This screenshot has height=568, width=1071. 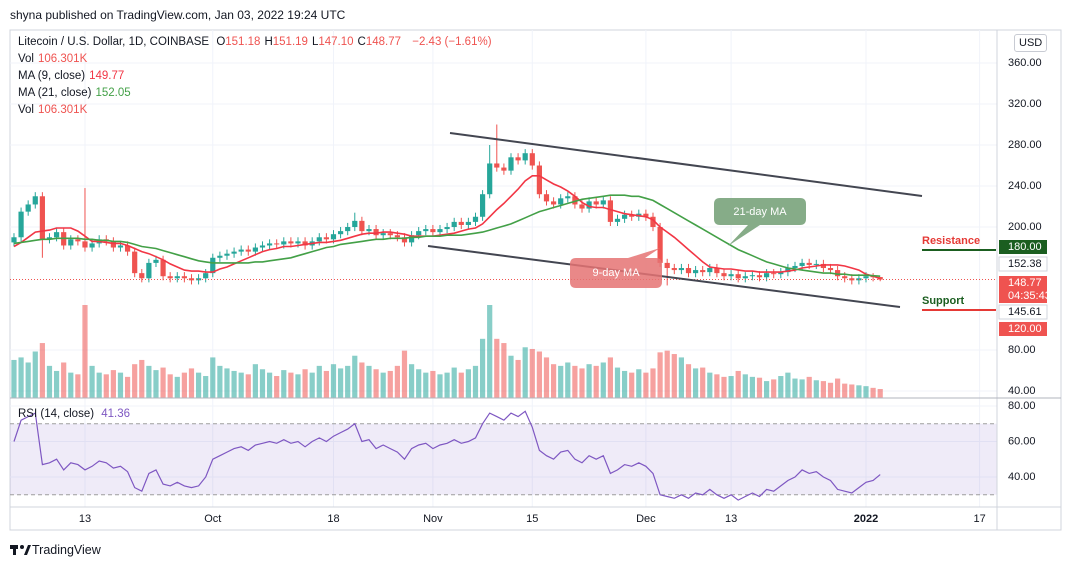 I want to click on x-tick-label: 2022, so click(x=866, y=519).